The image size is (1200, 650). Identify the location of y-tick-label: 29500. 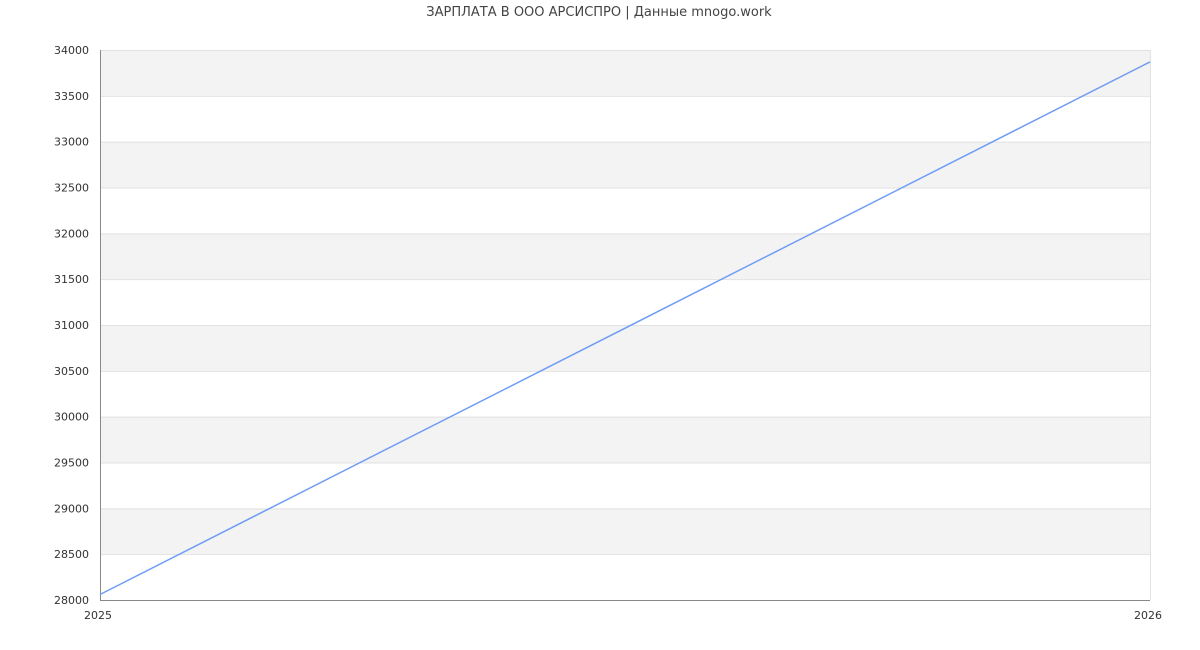
(71, 463).